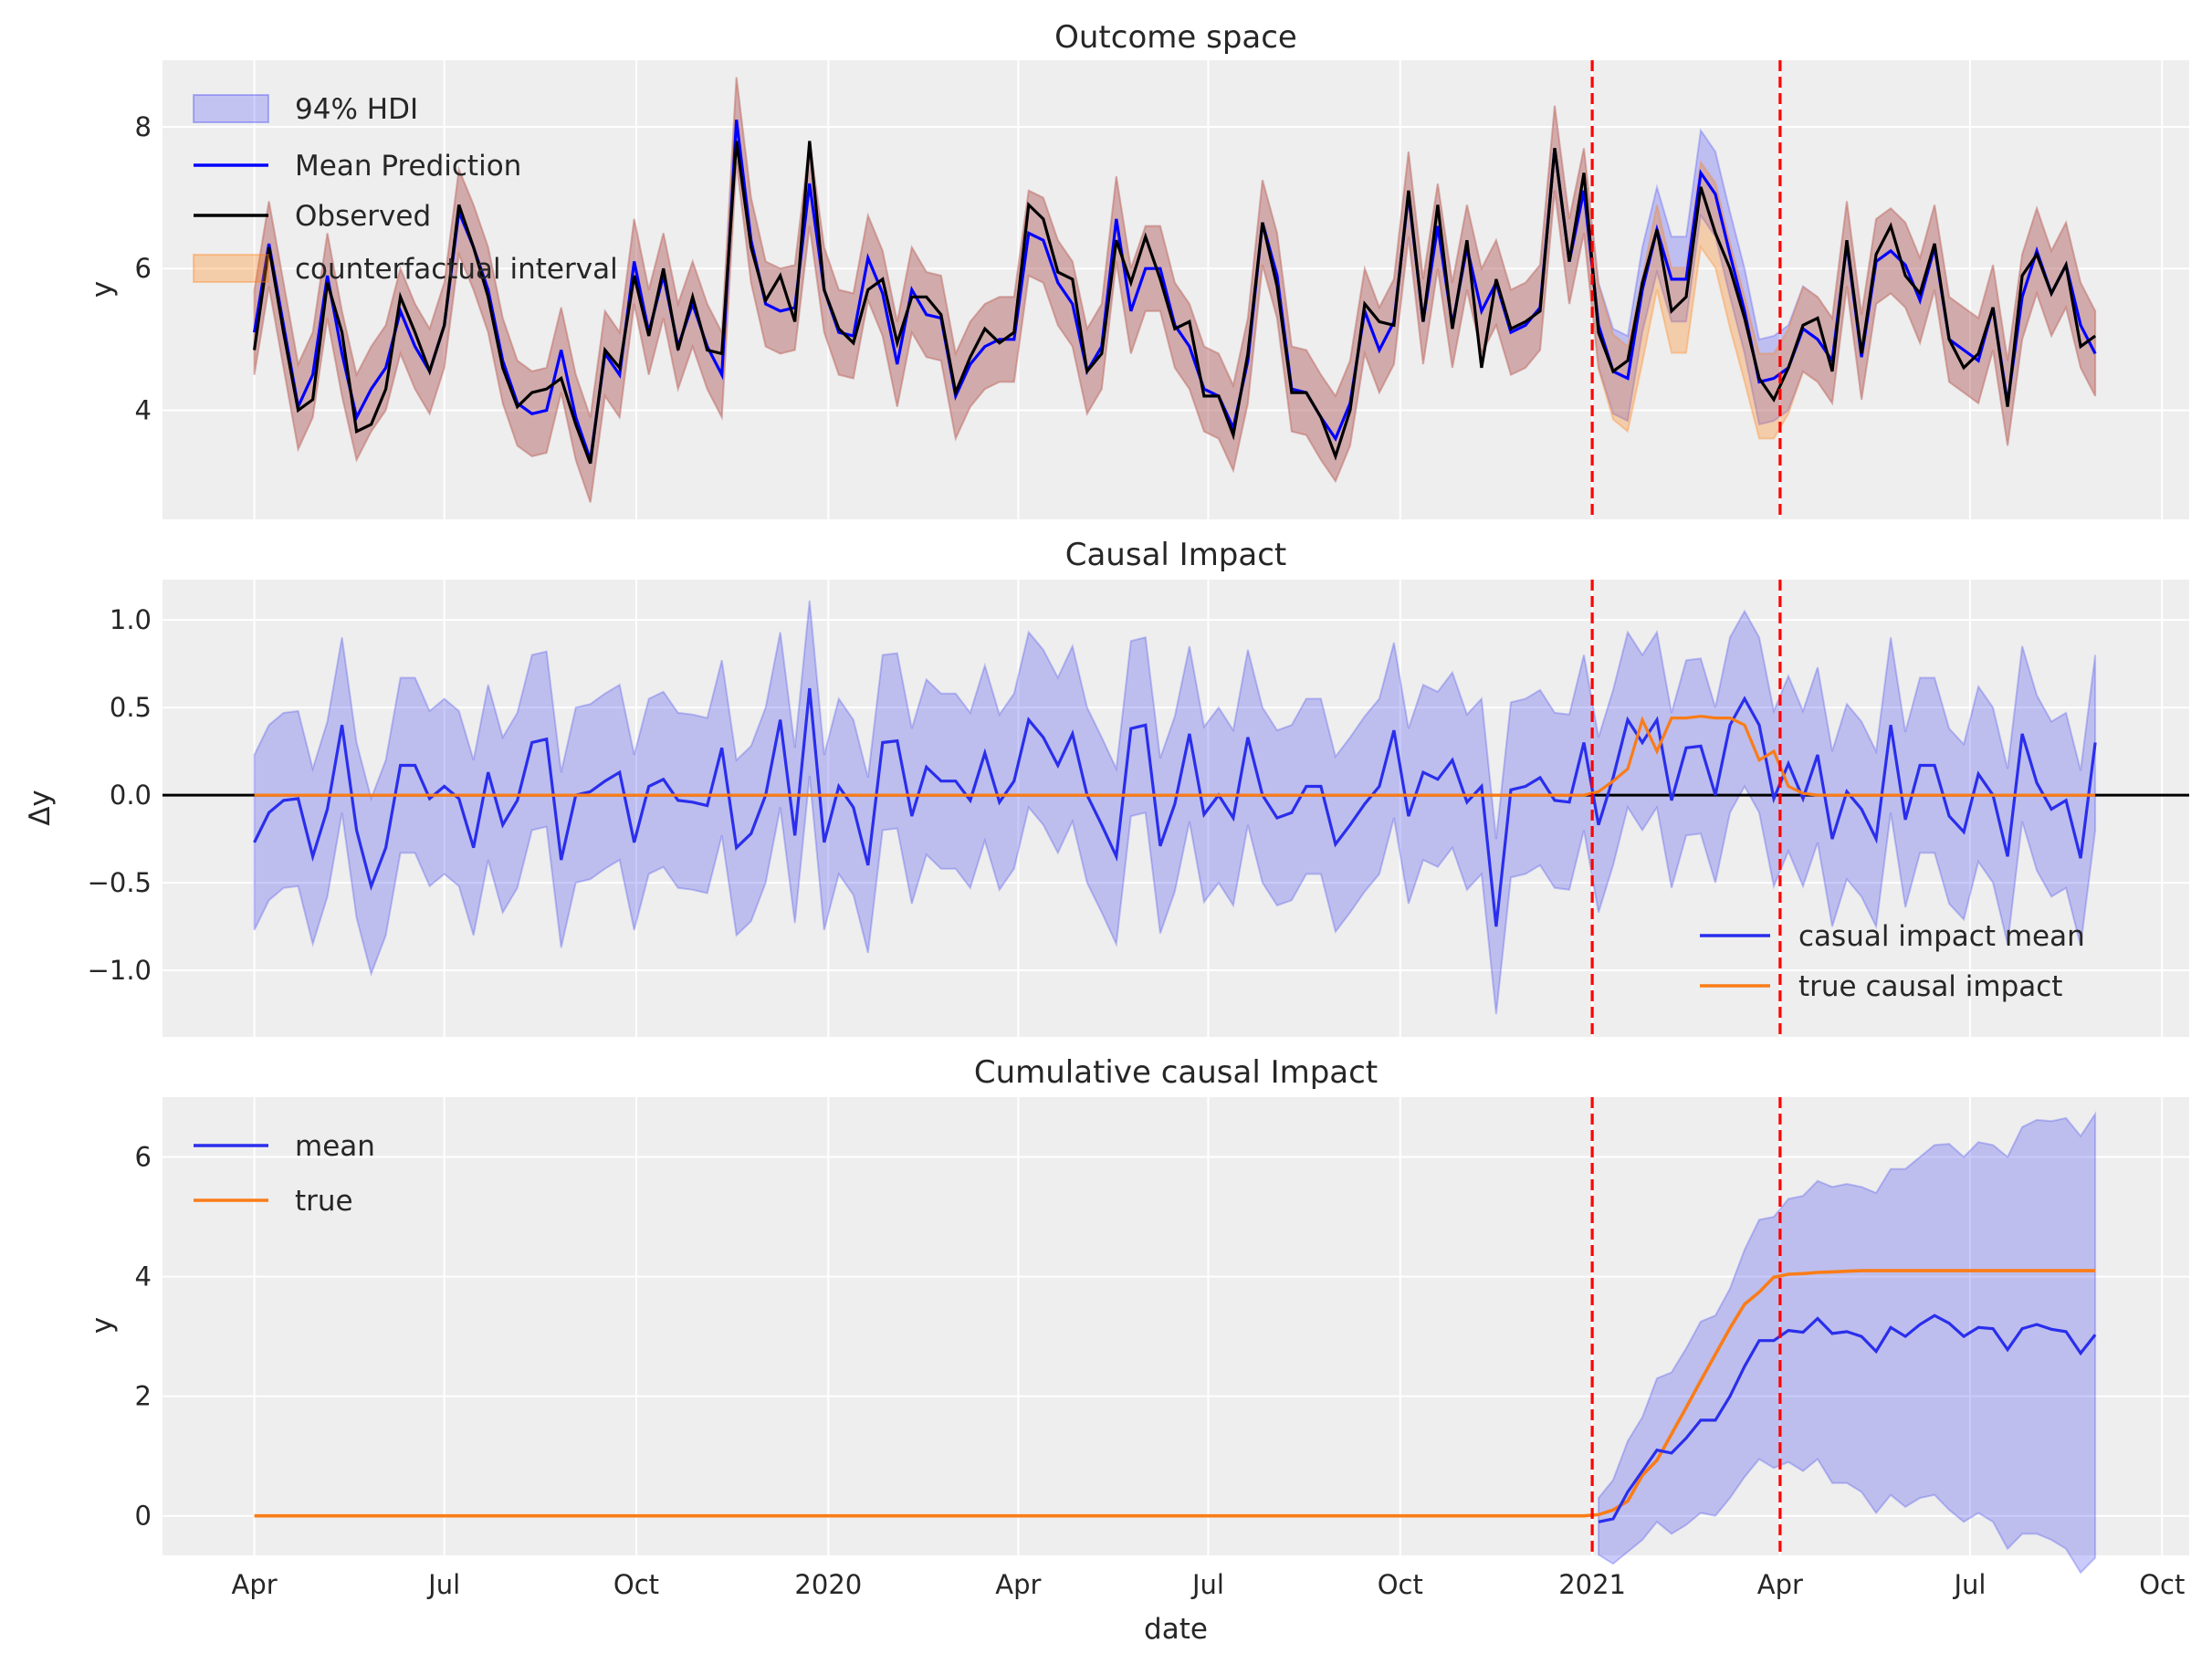 Image resolution: width=2212 pixels, height=1664 pixels. I want to click on cumulative-hdi-band, so click(1847, 1342).